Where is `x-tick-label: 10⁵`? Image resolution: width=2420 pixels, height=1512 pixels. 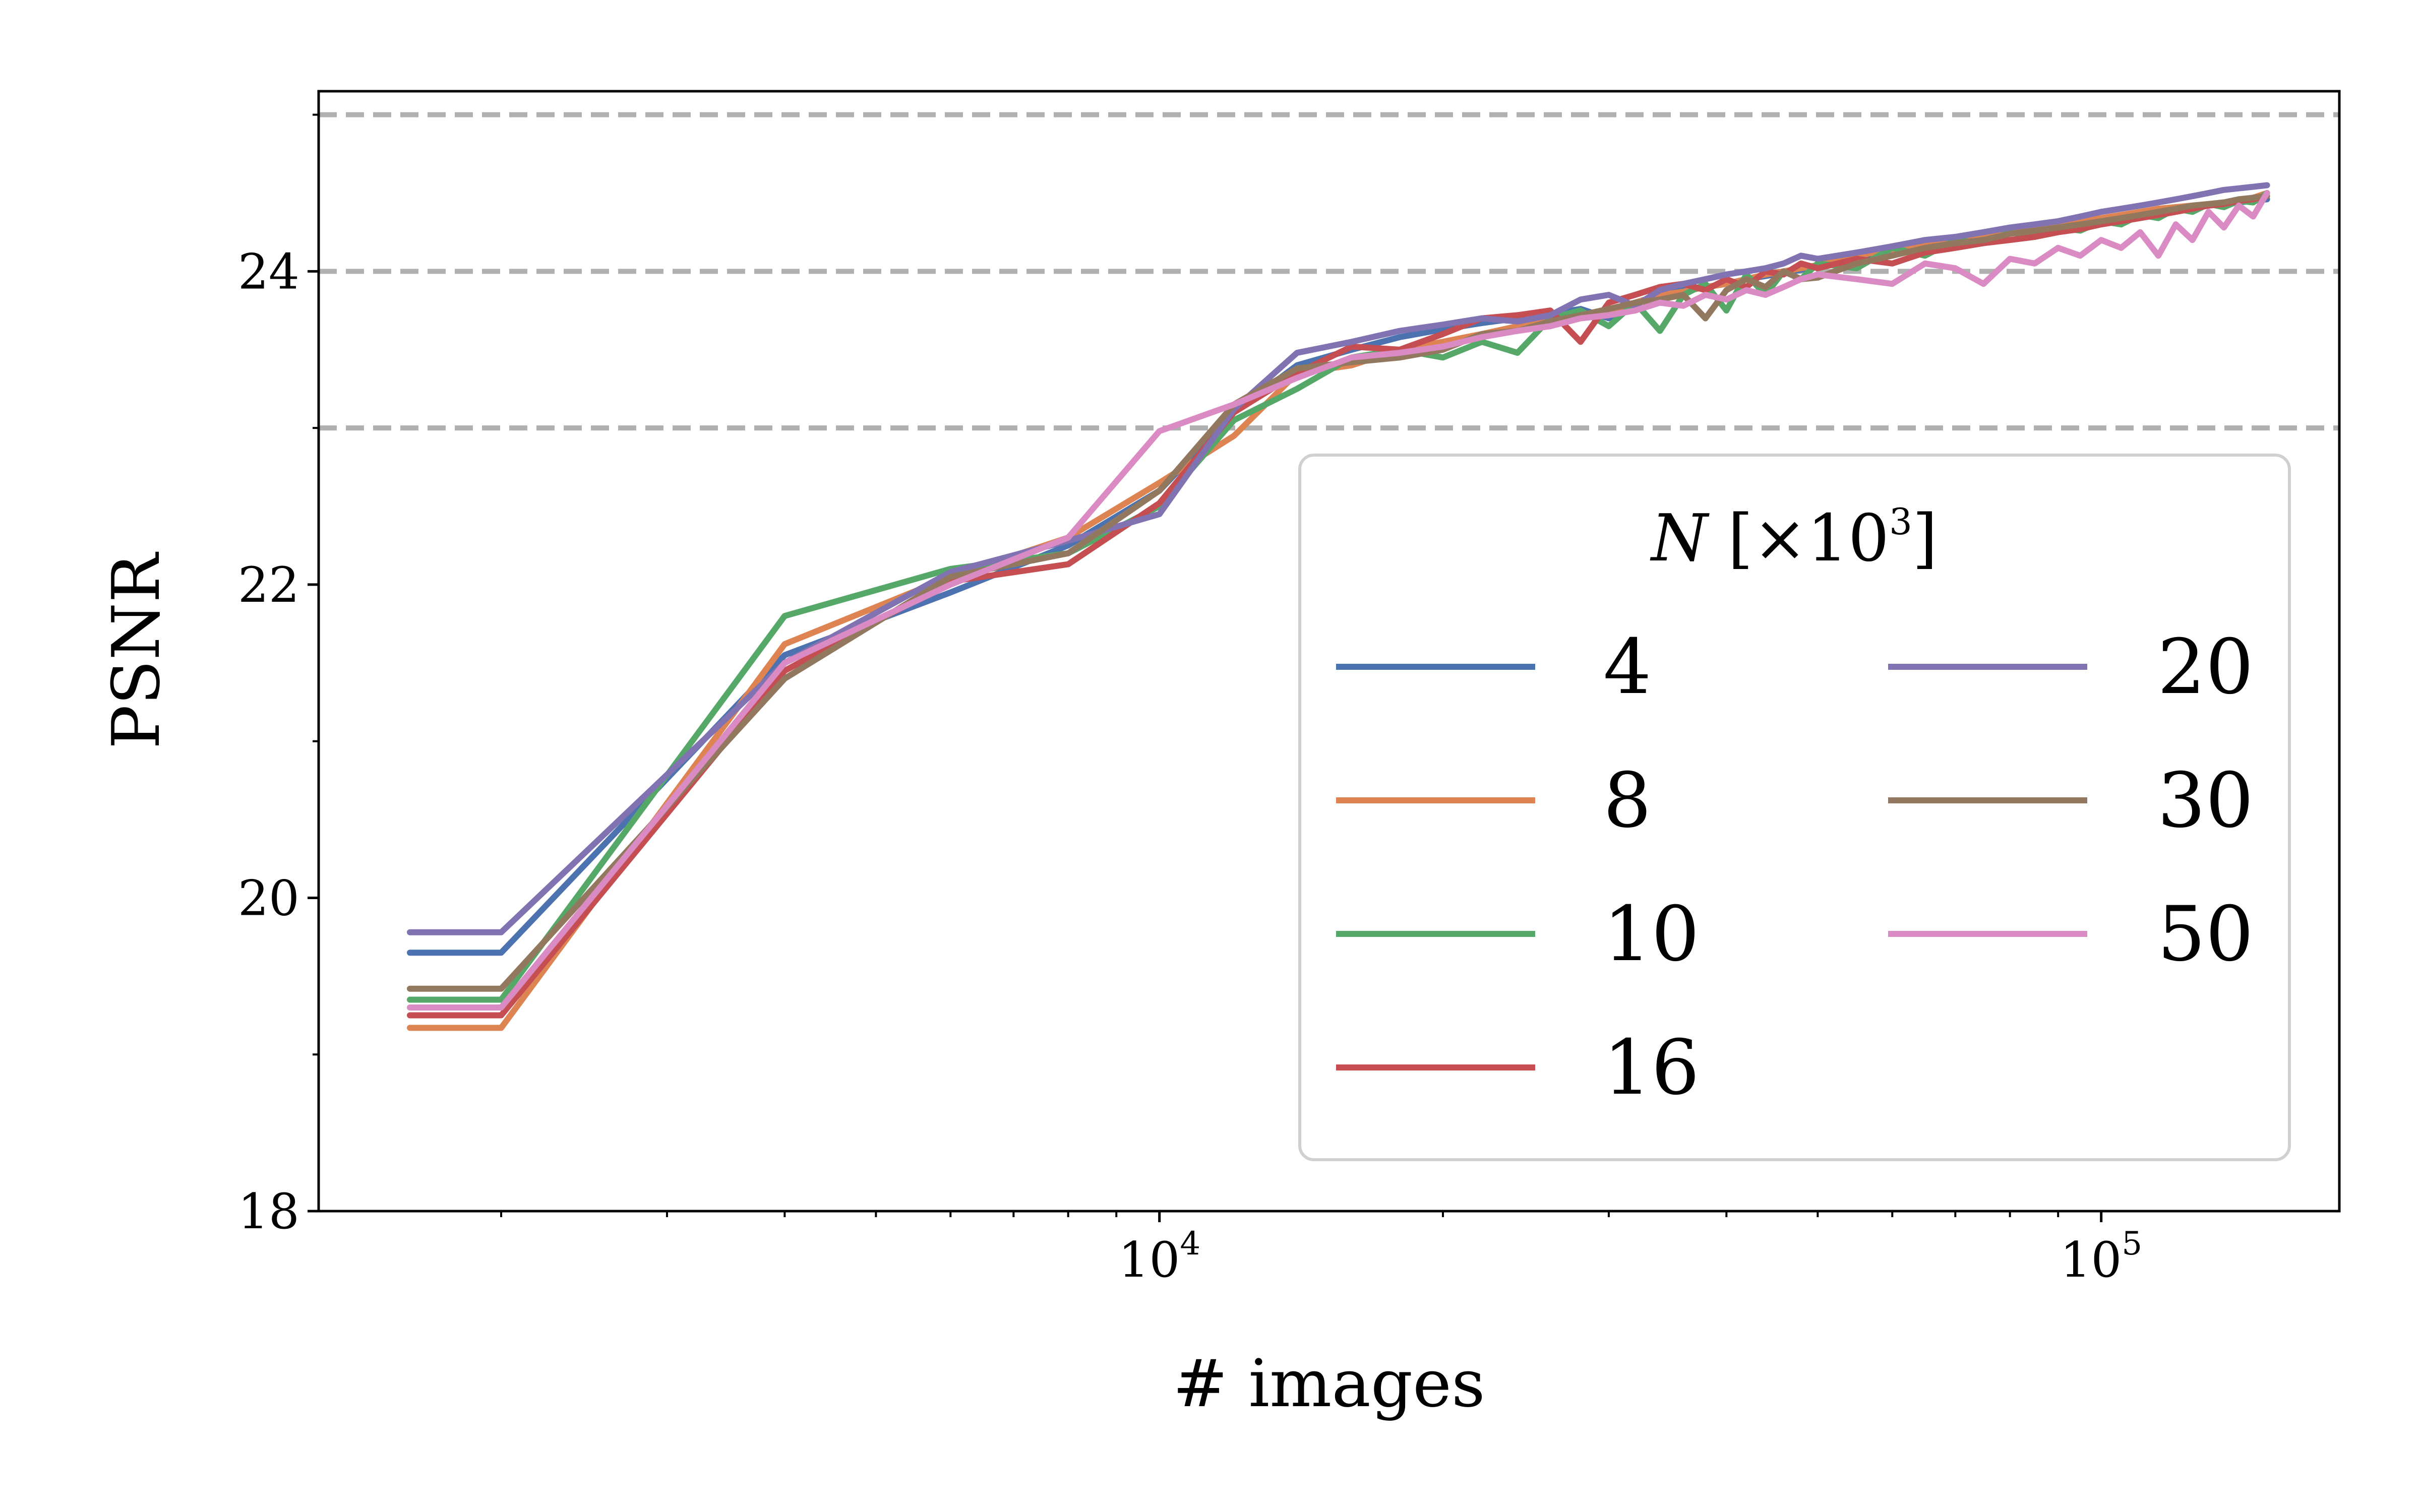
x-tick-label: 10⁵ is located at coordinates (2101, 1256).